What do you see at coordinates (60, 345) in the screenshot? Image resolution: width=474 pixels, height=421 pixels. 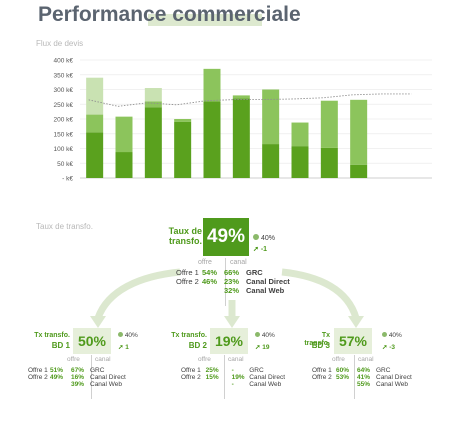 I see `bd1-label: BD 1` at bounding box center [60, 345].